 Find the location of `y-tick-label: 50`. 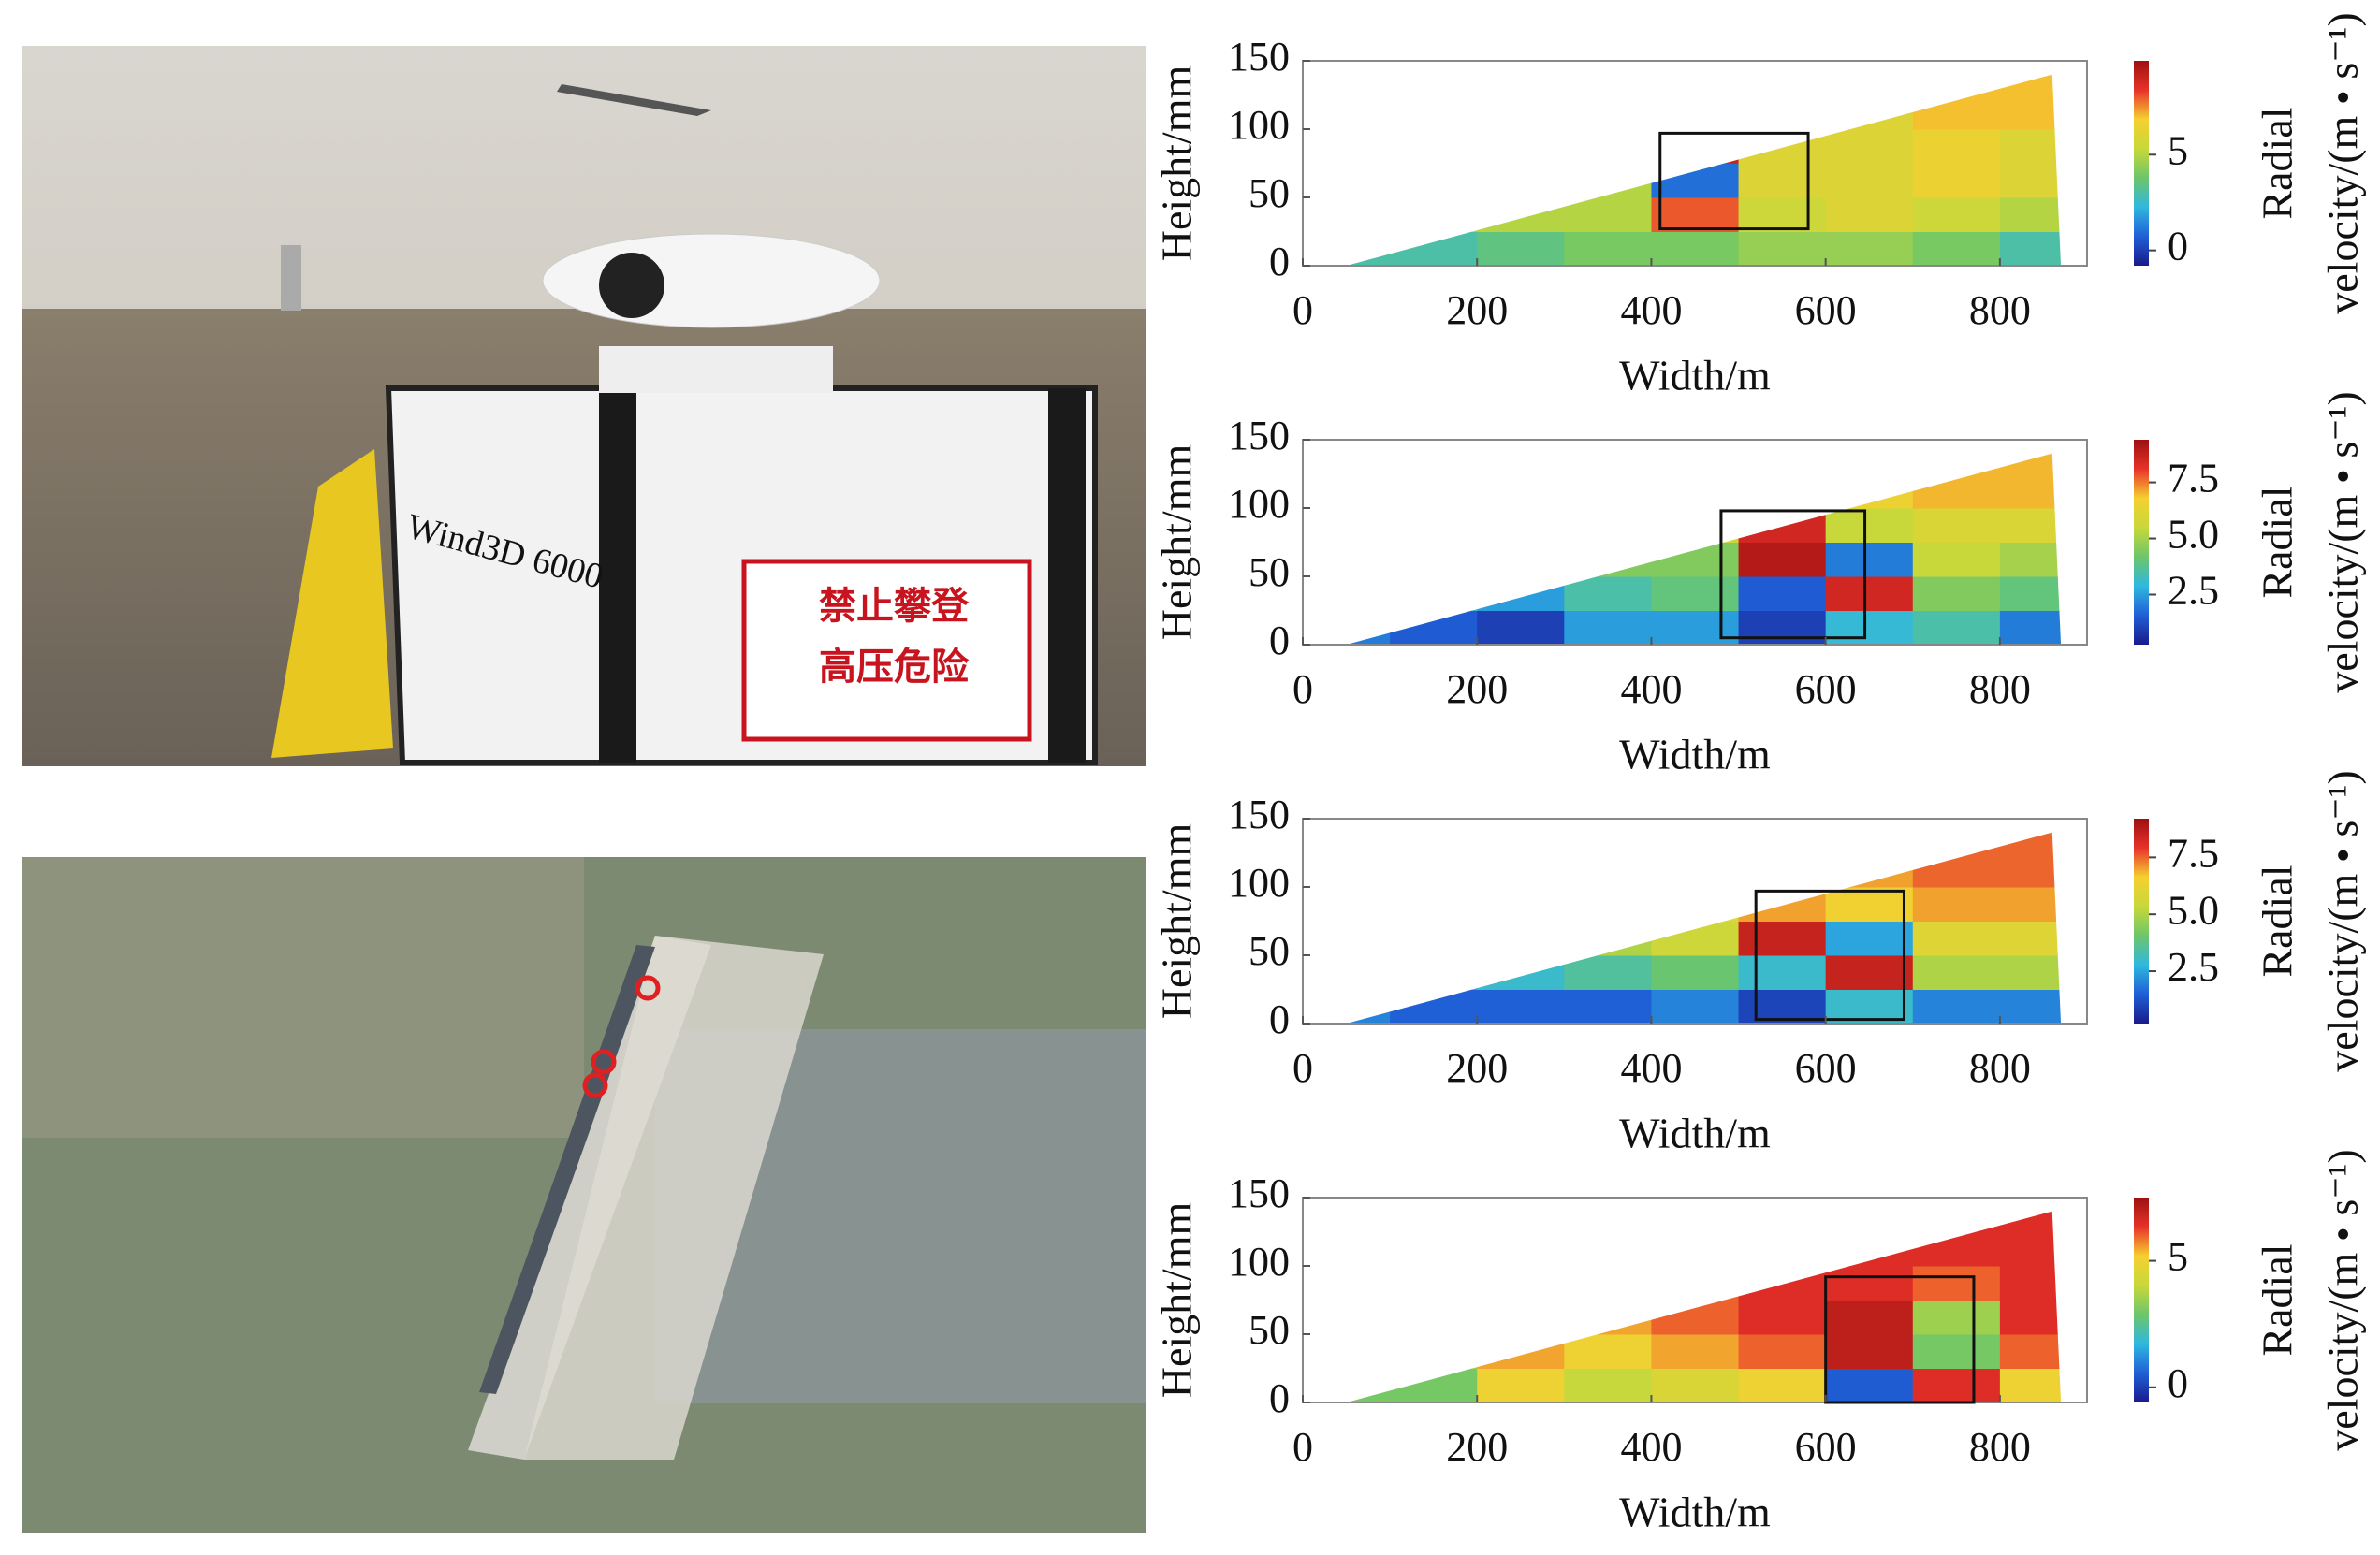

y-tick-label: 50 is located at coordinates (1269, 572).